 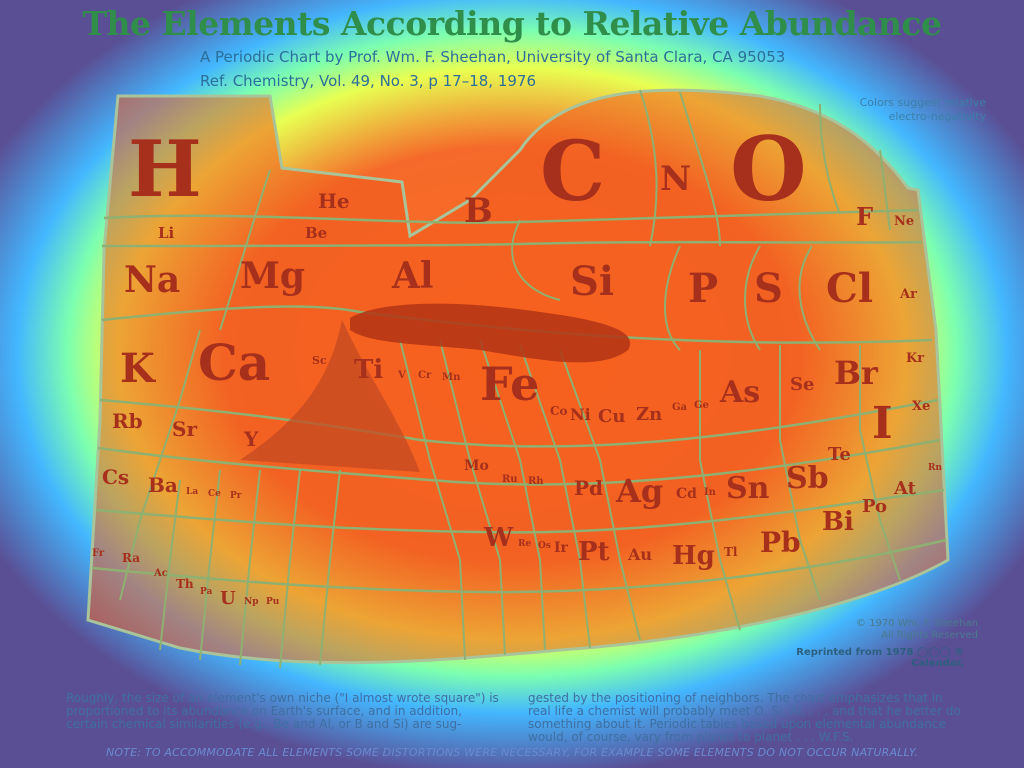 I want to click on element-Fr: Fr, so click(x=98, y=553).